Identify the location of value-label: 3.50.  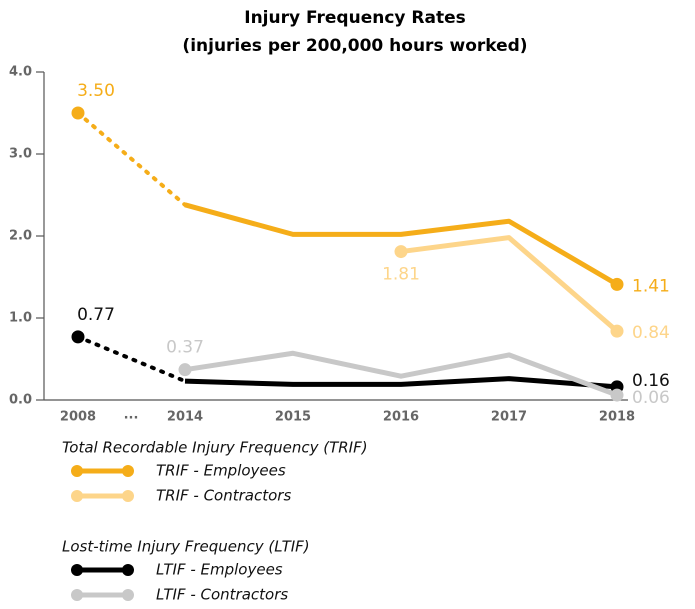
(96, 91).